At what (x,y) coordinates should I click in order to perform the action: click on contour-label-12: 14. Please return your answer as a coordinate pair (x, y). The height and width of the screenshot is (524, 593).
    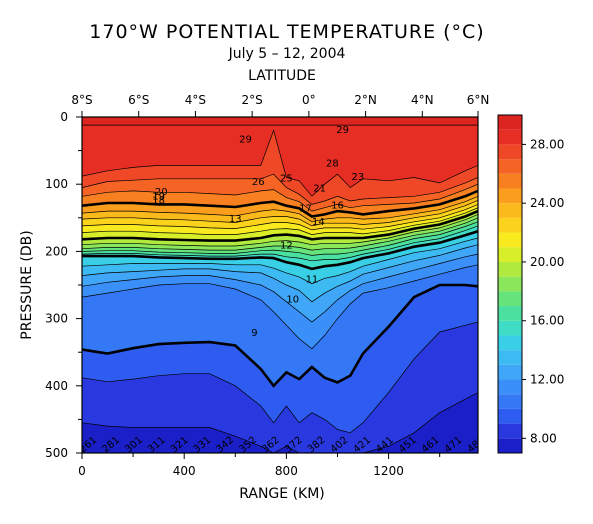
    Looking at the image, I should click on (318, 222).